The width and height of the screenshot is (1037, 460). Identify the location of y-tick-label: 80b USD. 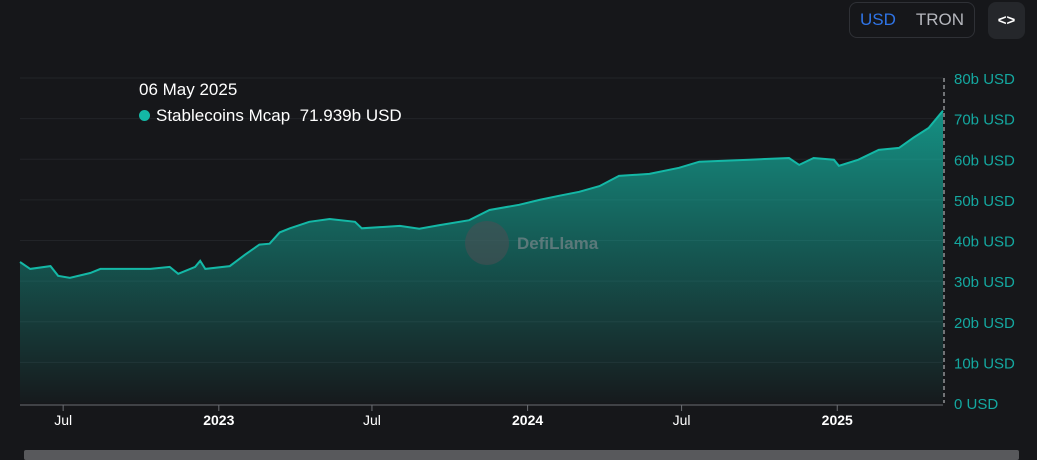
(984, 79).